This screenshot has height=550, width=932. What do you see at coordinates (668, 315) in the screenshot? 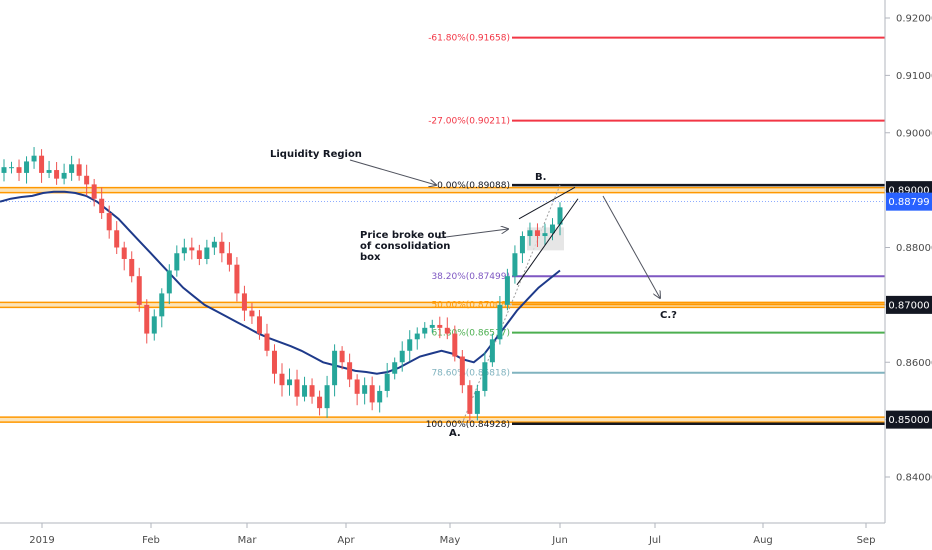
I see `annotation-6: C.?` at bounding box center [668, 315].